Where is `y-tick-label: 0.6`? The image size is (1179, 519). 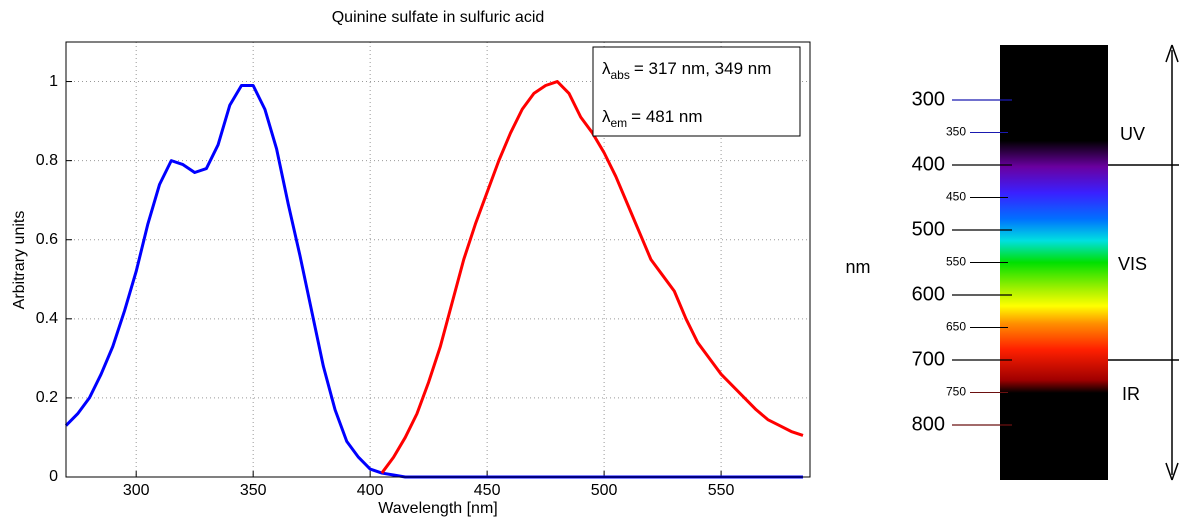
y-tick-label: 0.6 is located at coordinates (47, 239).